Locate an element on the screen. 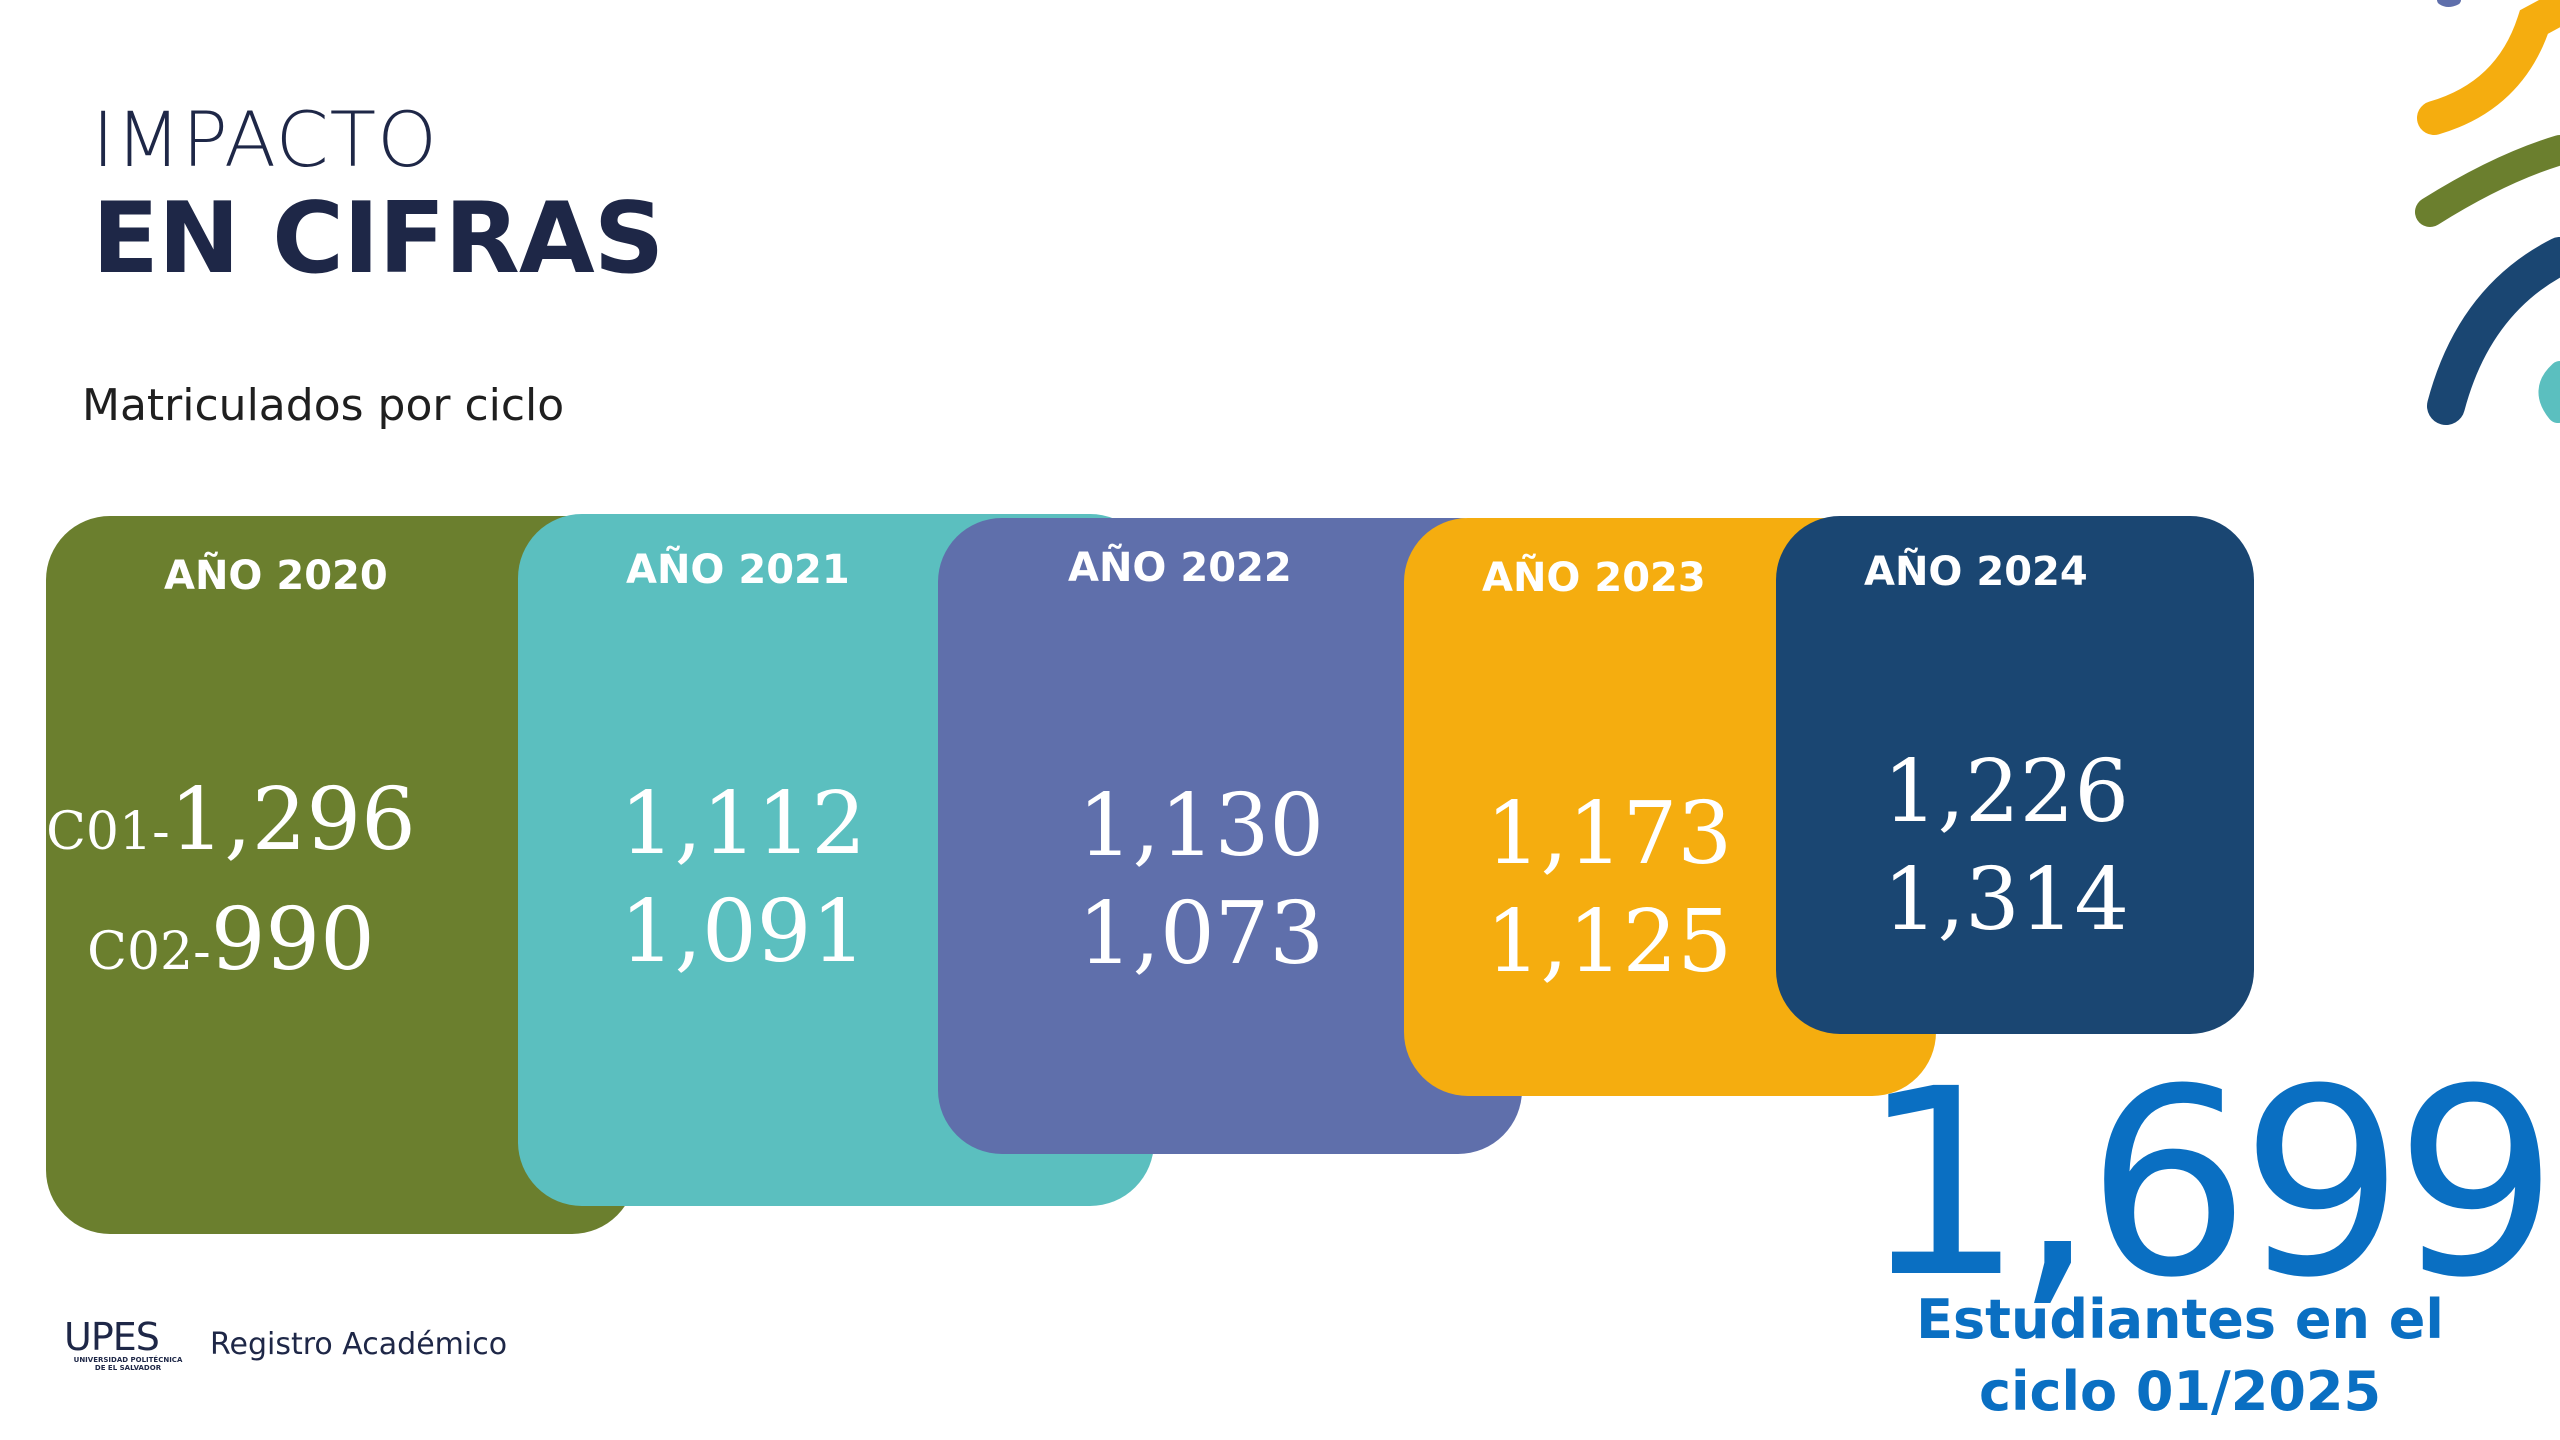  enrollment-values: C01-1,296 C02-990 is located at coordinates (231, 886).